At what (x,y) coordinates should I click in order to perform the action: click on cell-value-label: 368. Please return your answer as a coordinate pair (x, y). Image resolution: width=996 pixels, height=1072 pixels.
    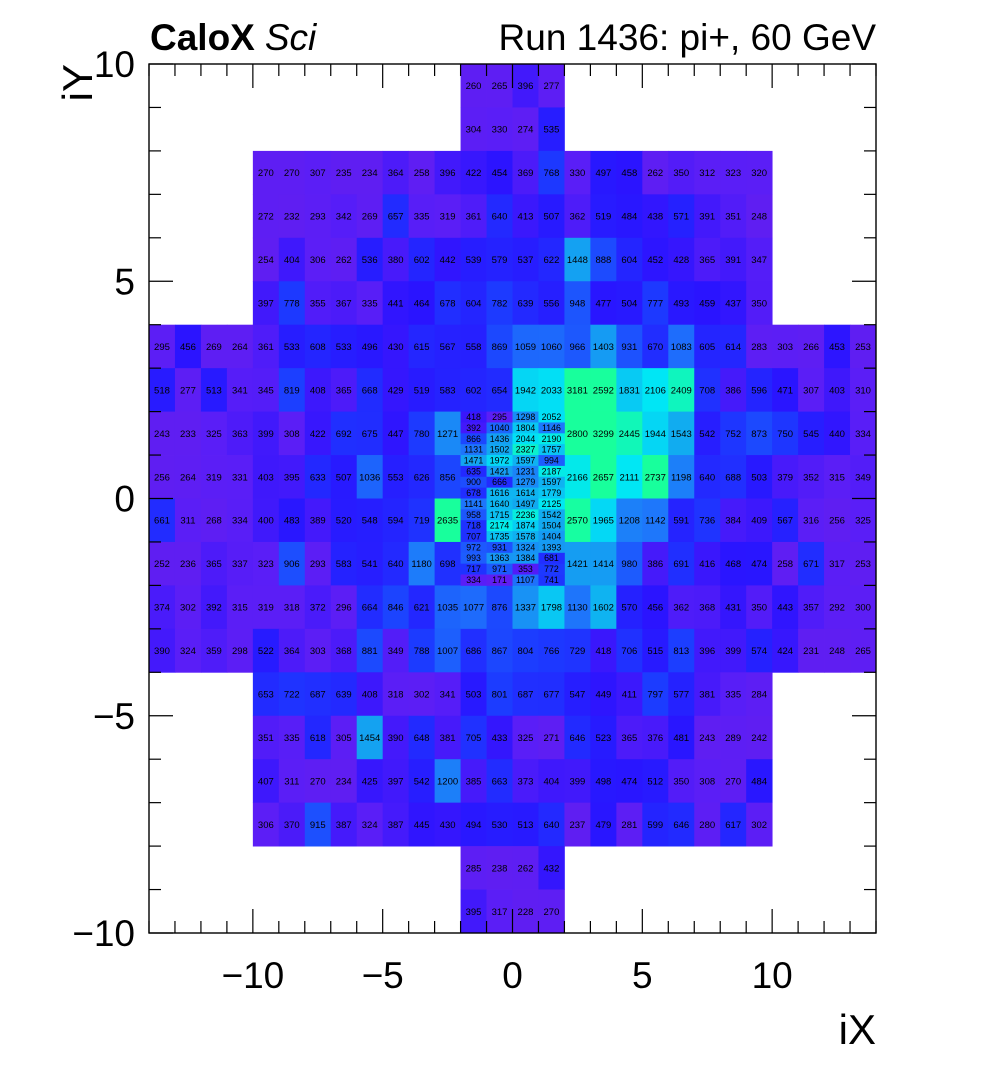
    Looking at the image, I should click on (707, 608).